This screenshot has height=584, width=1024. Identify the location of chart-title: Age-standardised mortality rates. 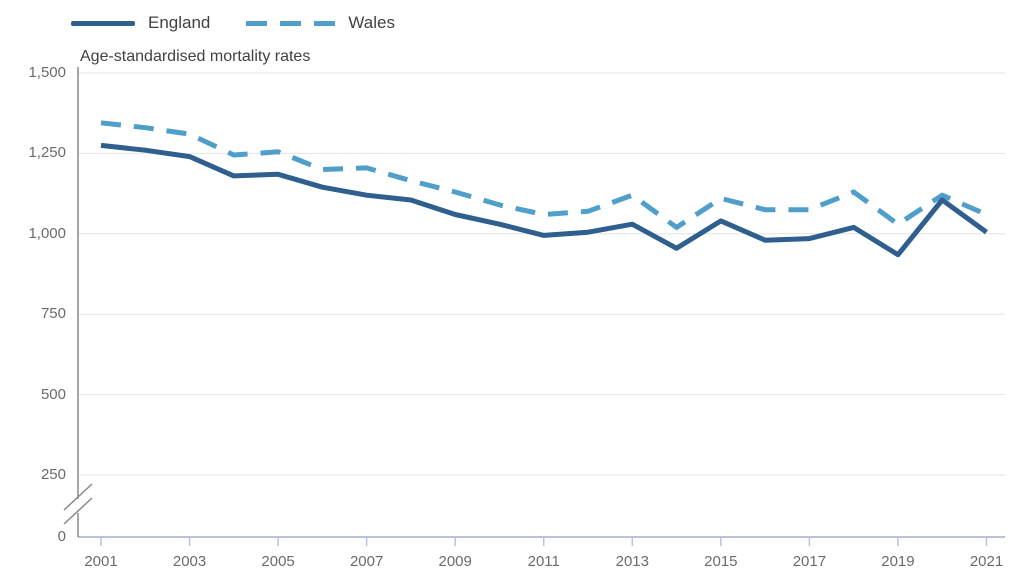
(195, 56).